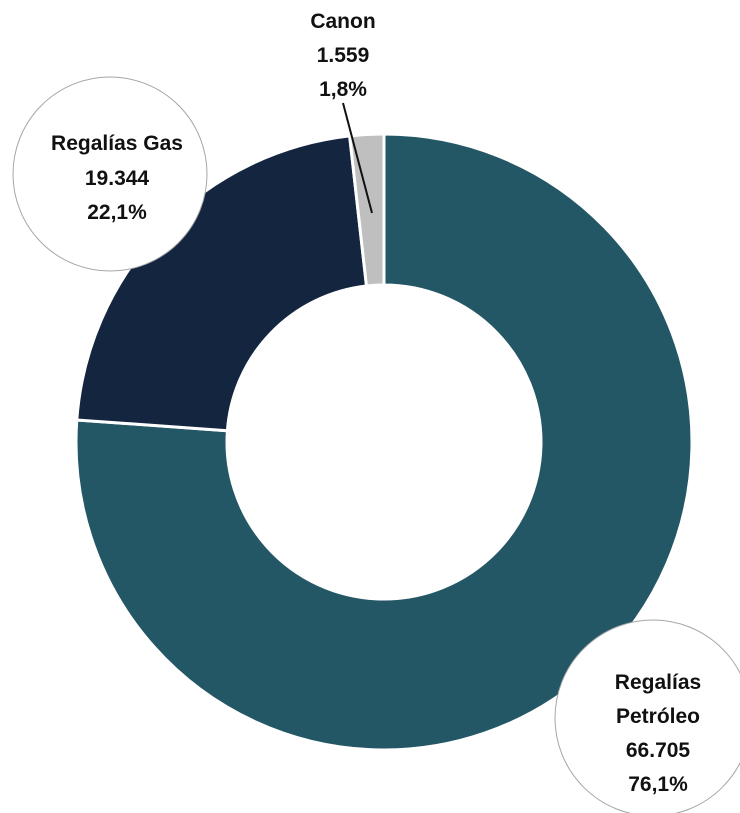 The width and height of the screenshot is (740, 813). Describe the element at coordinates (658, 716) in the screenshot. I see `regalias-petroleo-name-label-line2: Petróleo` at that location.